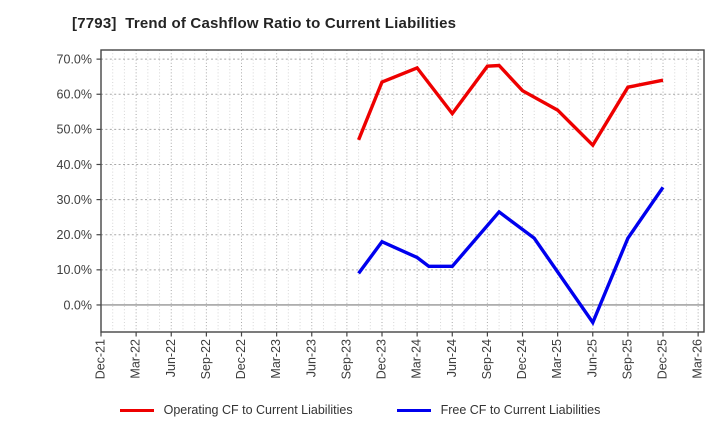 The width and height of the screenshot is (720, 440). I want to click on legend-line-blue-icon, so click(413, 410).